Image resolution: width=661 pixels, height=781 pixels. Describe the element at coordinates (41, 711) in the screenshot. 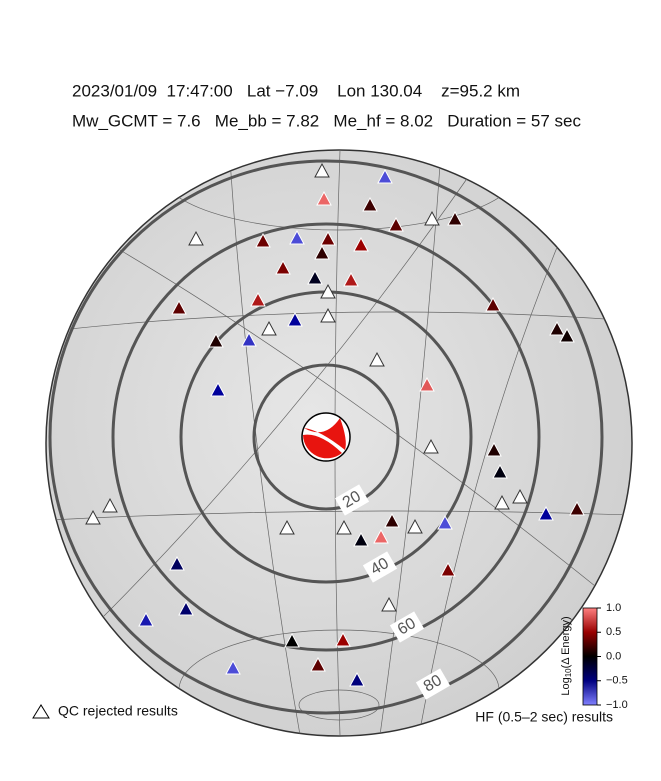

I see `legend-symbol` at that location.